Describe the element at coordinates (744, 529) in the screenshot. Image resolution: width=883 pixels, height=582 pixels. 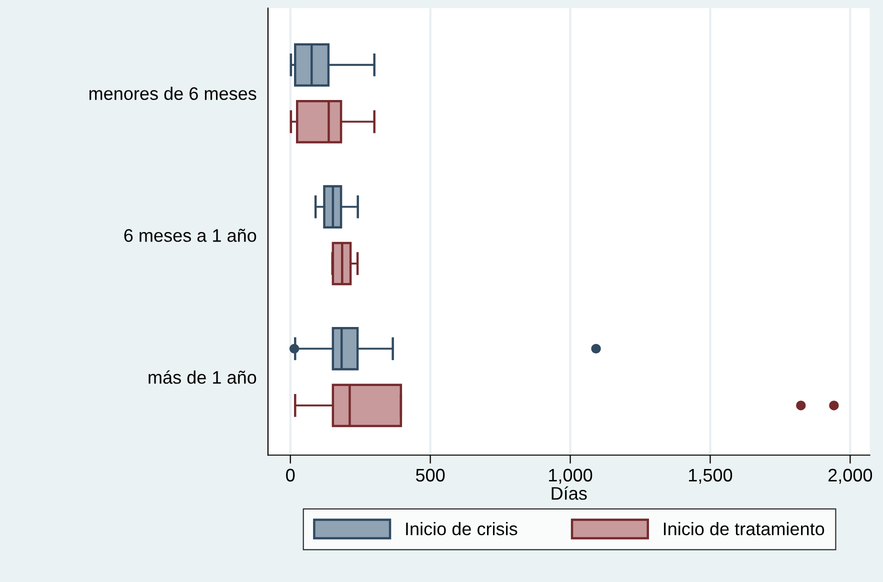
I see `legend-label: Inicio de tratamiento` at that location.